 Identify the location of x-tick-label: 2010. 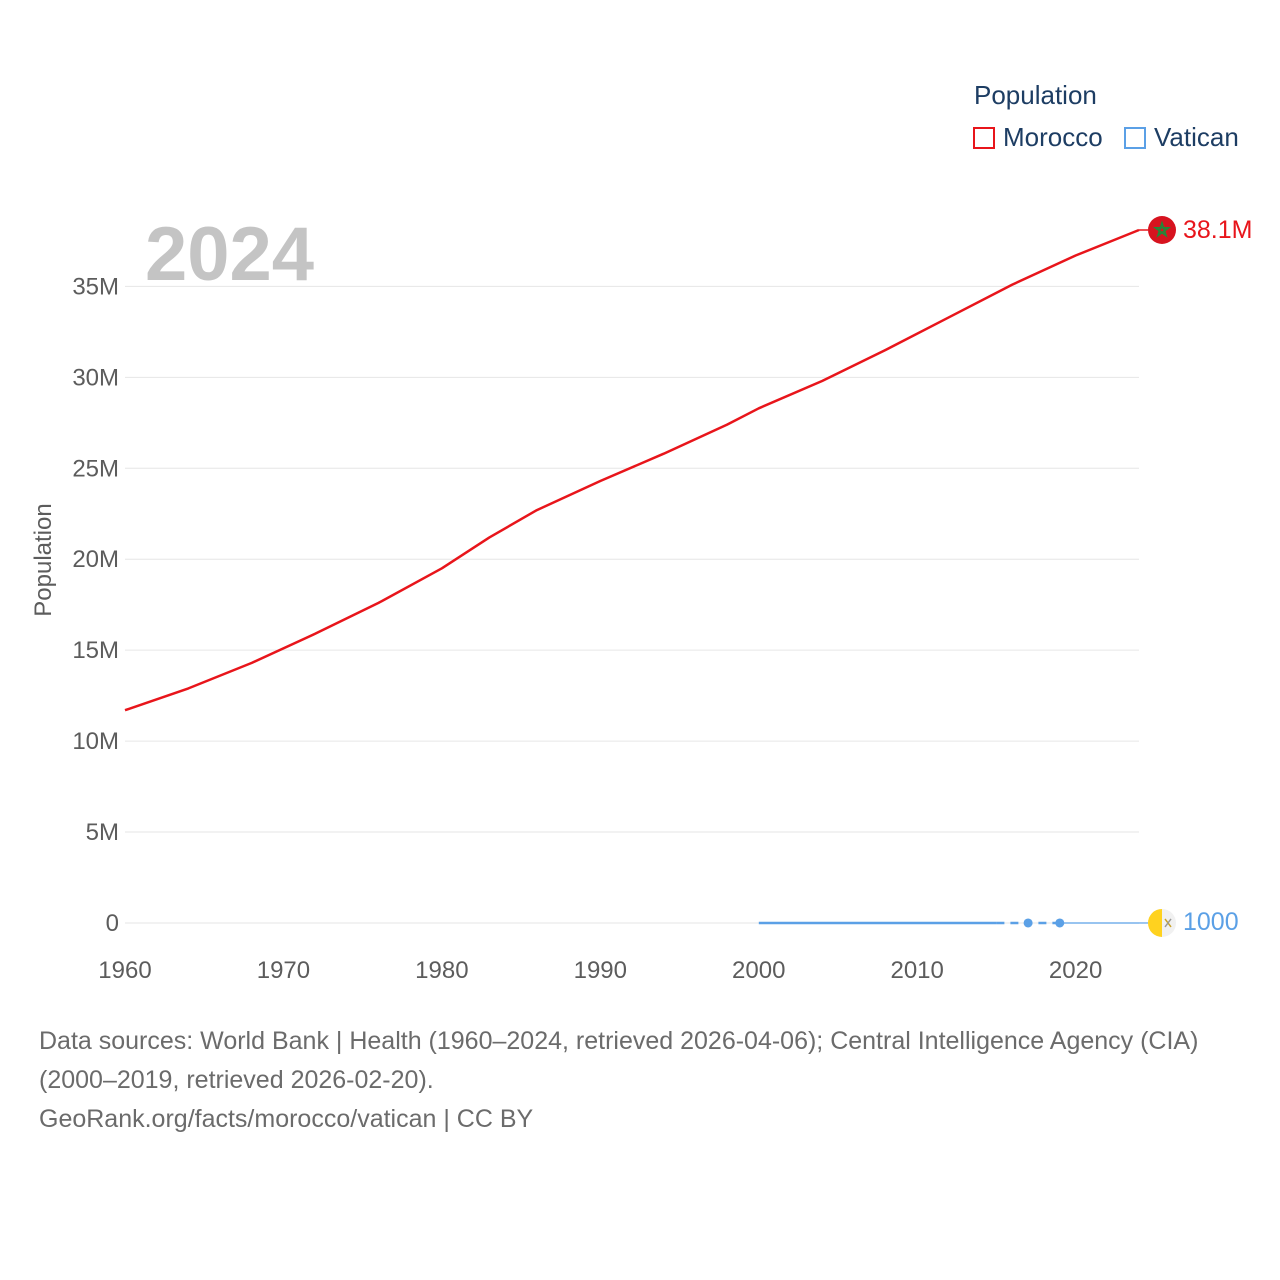
(916, 970).